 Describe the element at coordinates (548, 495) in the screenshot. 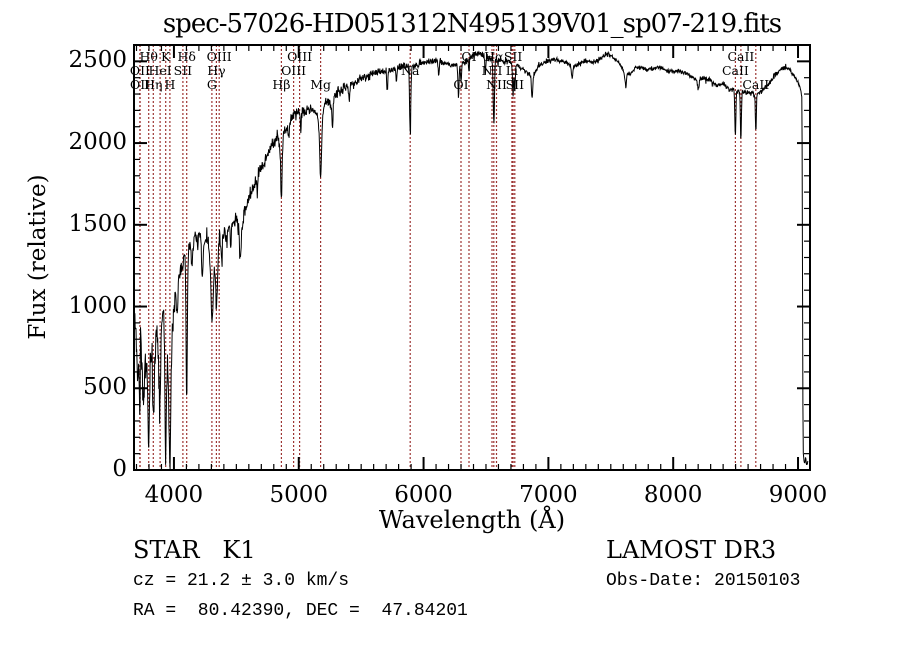

I see `x-tick-label: 7000` at that location.